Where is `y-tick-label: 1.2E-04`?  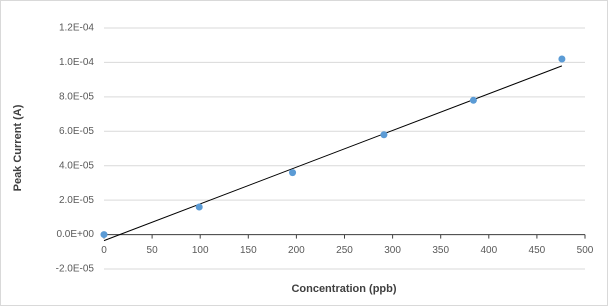 y-tick-label: 1.2E-04 is located at coordinates (76, 28).